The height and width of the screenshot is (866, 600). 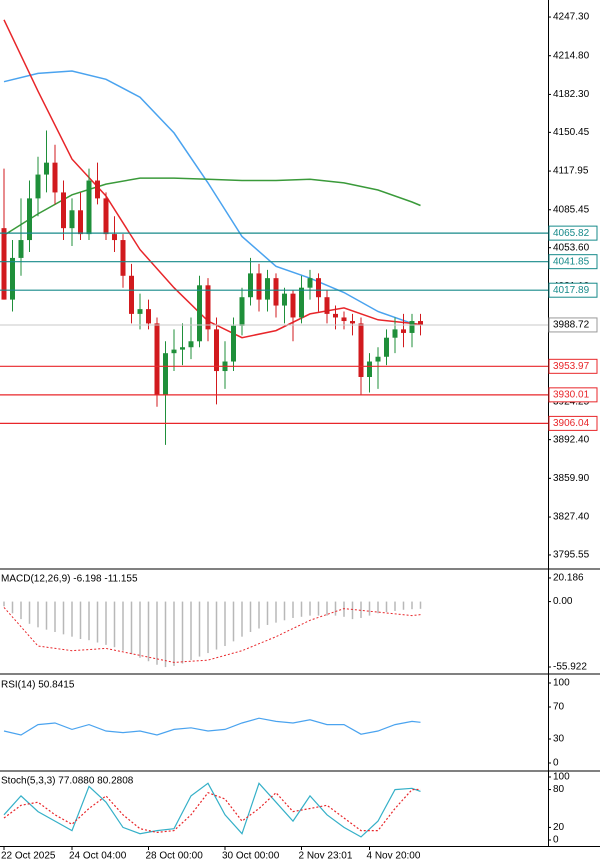 What do you see at coordinates (559, 739) in the screenshot?
I see `y-tick-label: 30` at bounding box center [559, 739].